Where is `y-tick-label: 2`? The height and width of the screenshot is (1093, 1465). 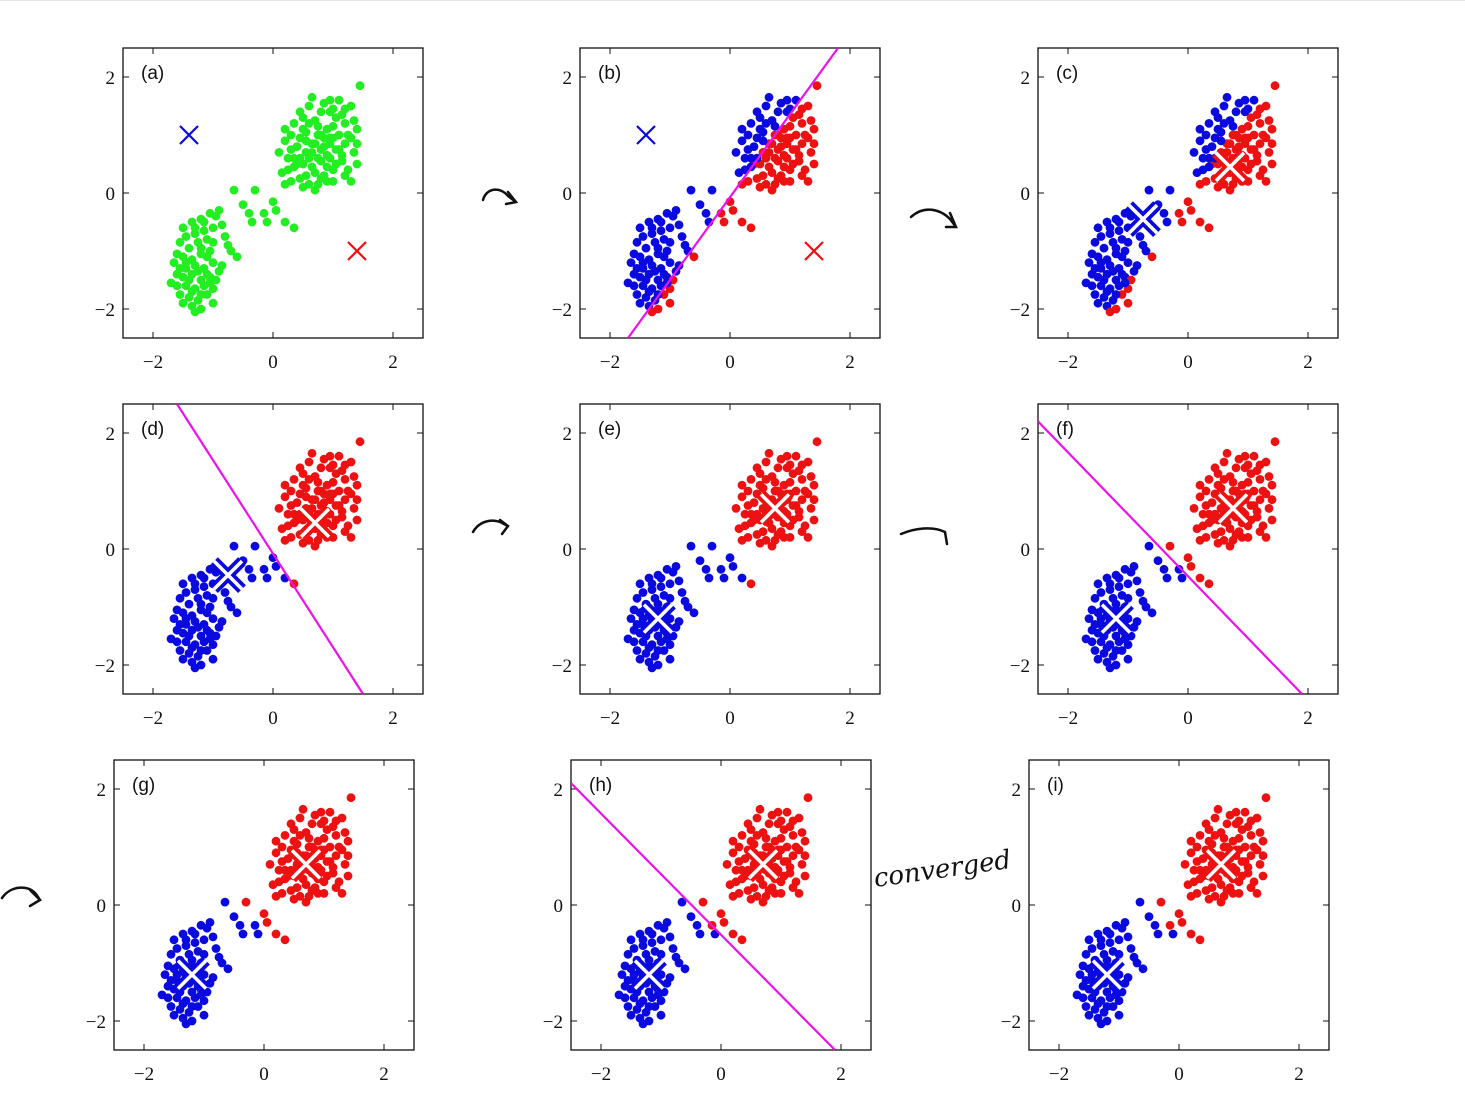
y-tick-label: 2 is located at coordinates (559, 790).